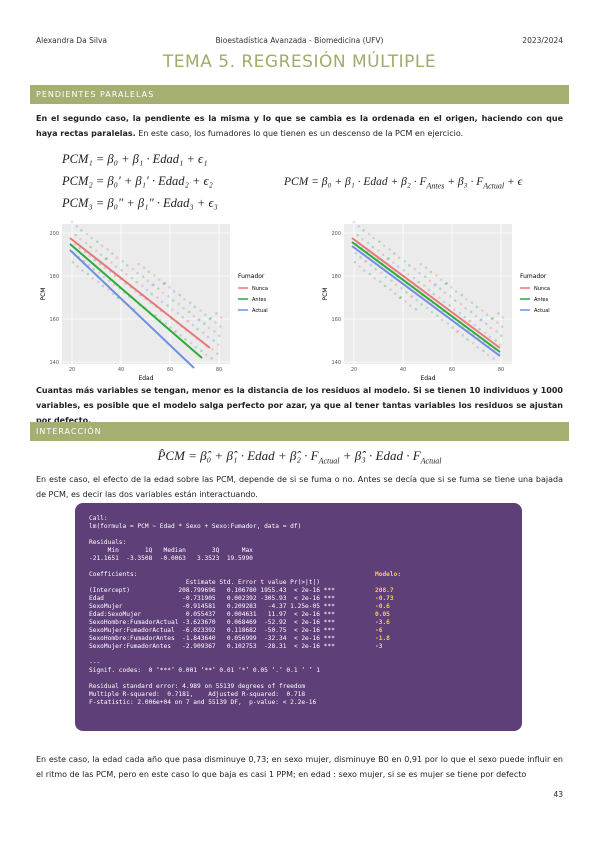 Image resolution: width=599 pixels, height=848 pixels. What do you see at coordinates (542, 40) in the screenshot?
I see `year: 2023/2024` at bounding box center [542, 40].